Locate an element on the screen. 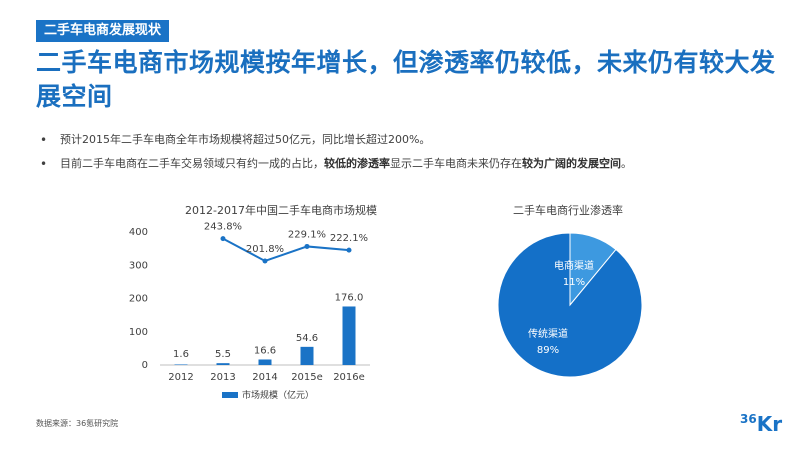  y-tick-label: 100 is located at coordinates (138, 332).